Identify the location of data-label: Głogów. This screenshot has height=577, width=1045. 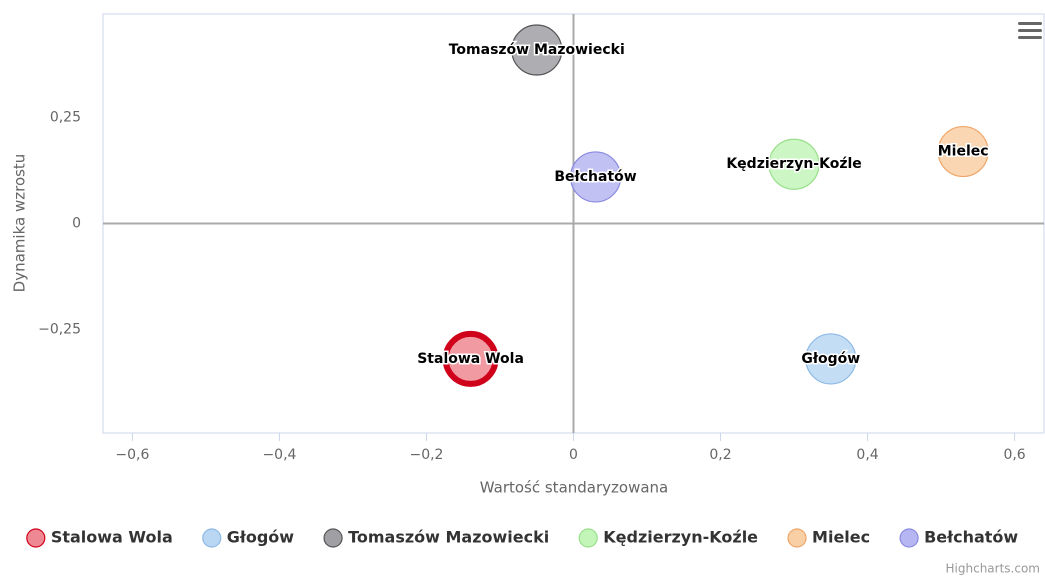
(830, 359).